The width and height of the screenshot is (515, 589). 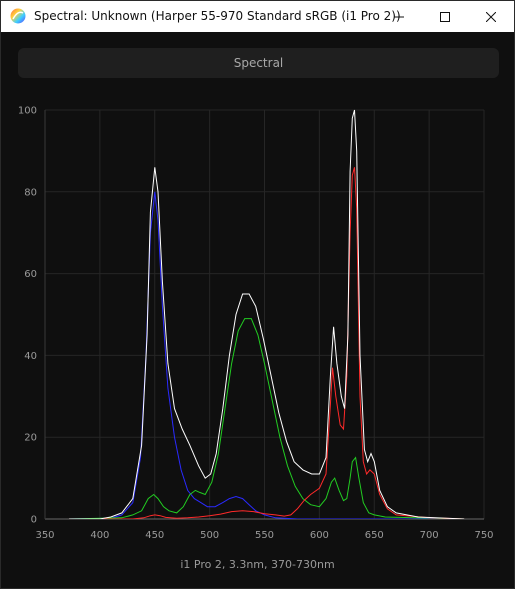 I want to click on close-button, so click(x=491, y=16).